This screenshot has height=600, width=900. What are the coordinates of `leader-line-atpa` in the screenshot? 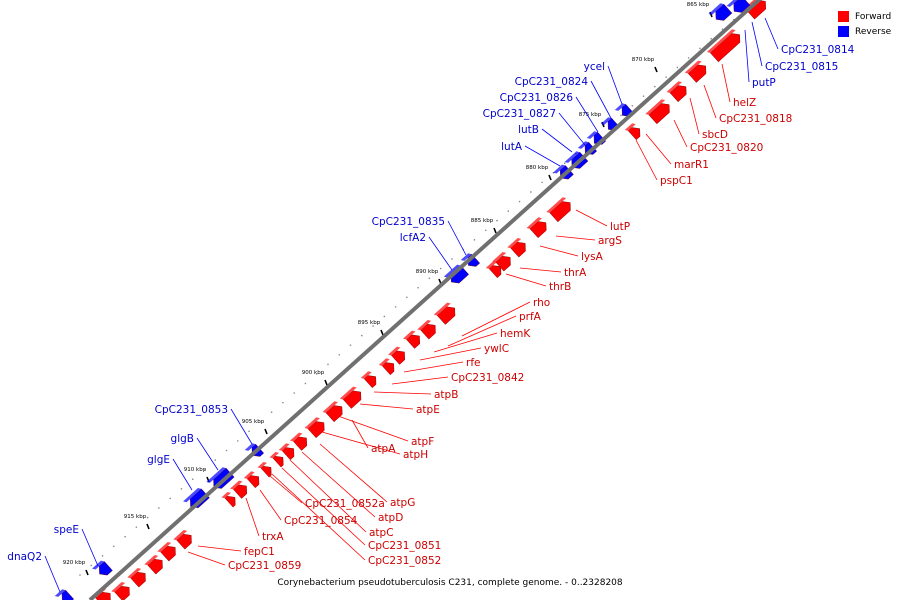 It's located at (360, 434).